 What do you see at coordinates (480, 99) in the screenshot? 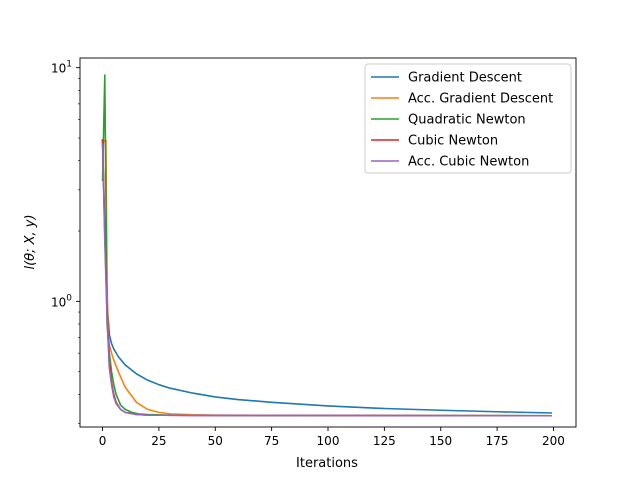
I see `legend-label-1: Acc. Gradient Descent` at bounding box center [480, 99].